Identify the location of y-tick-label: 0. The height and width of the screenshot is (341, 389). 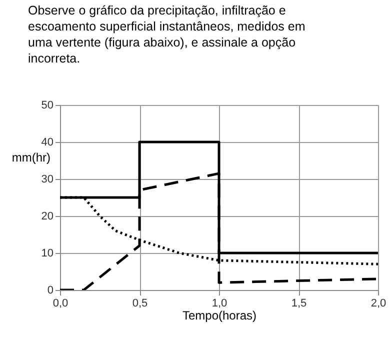
(50, 290).